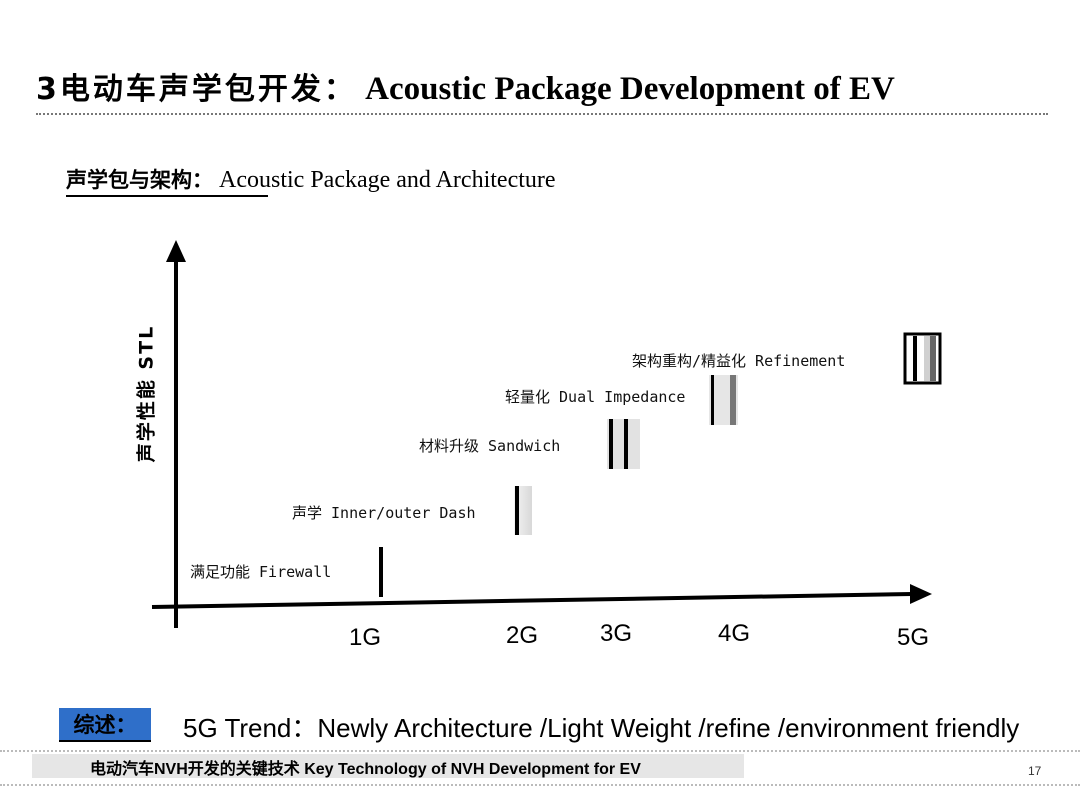  I want to click on x-axis-line, so click(532, 600).